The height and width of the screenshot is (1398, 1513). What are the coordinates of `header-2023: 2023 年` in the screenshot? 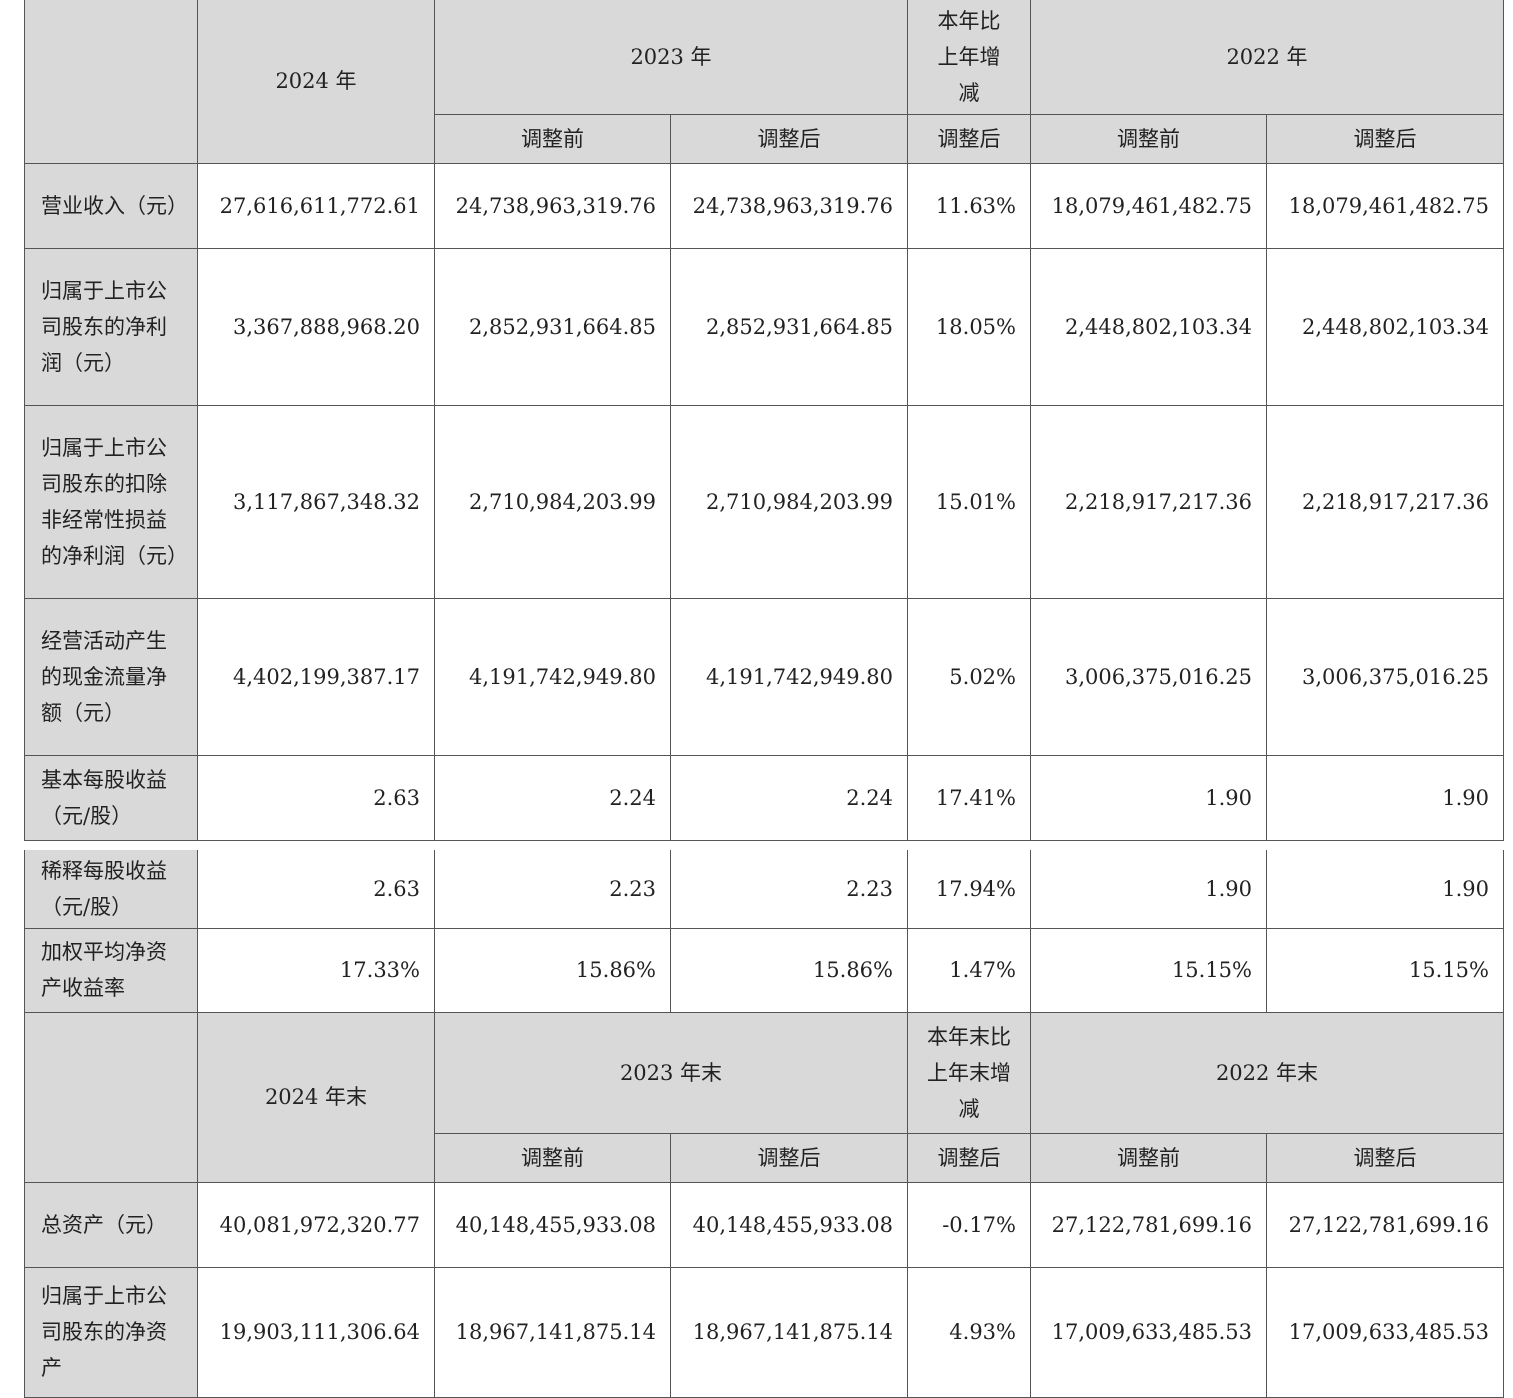 It's located at (671, 57).